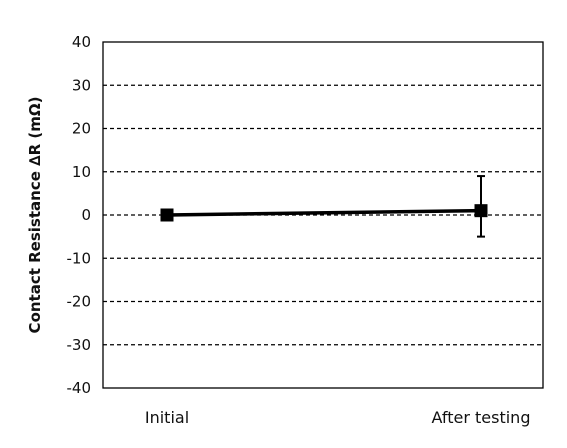  I want to click on y-tick-label: -20, so click(79, 302).